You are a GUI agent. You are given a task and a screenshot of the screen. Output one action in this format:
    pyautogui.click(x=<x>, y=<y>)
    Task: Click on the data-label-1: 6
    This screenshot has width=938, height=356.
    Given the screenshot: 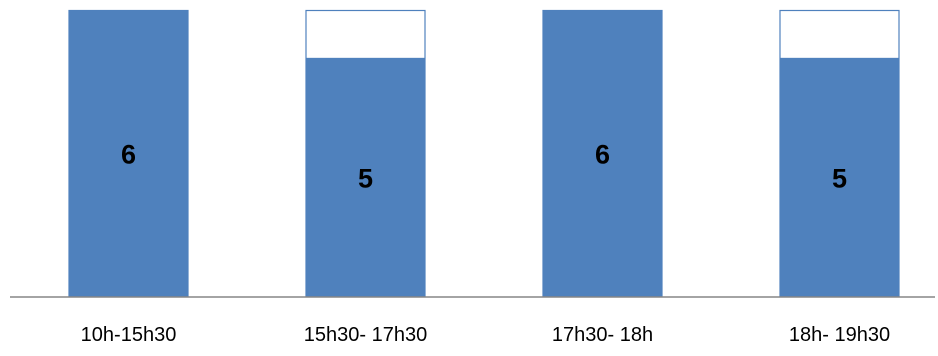 What is the action you would take?
    pyautogui.click(x=128, y=155)
    